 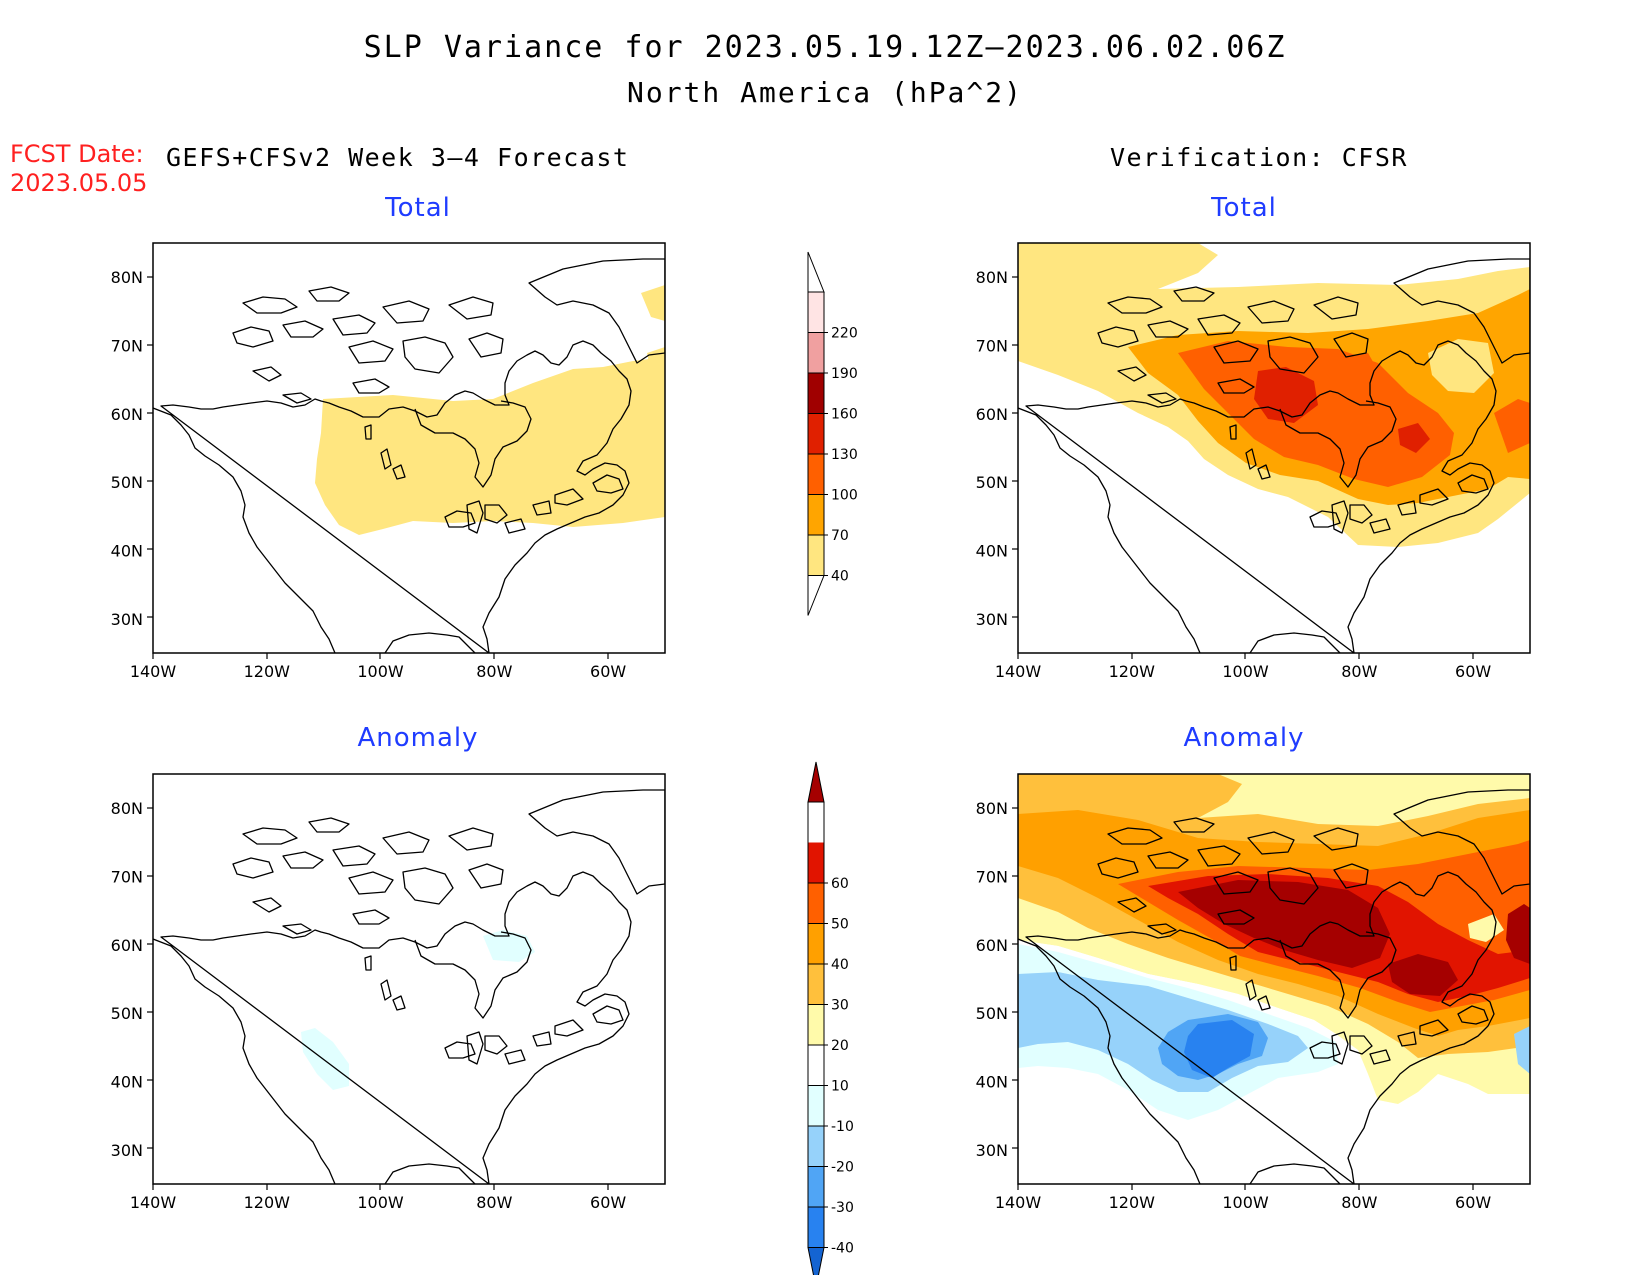 What do you see at coordinates (842, 1249) in the screenshot?
I see `colorbar-label: -40` at bounding box center [842, 1249].